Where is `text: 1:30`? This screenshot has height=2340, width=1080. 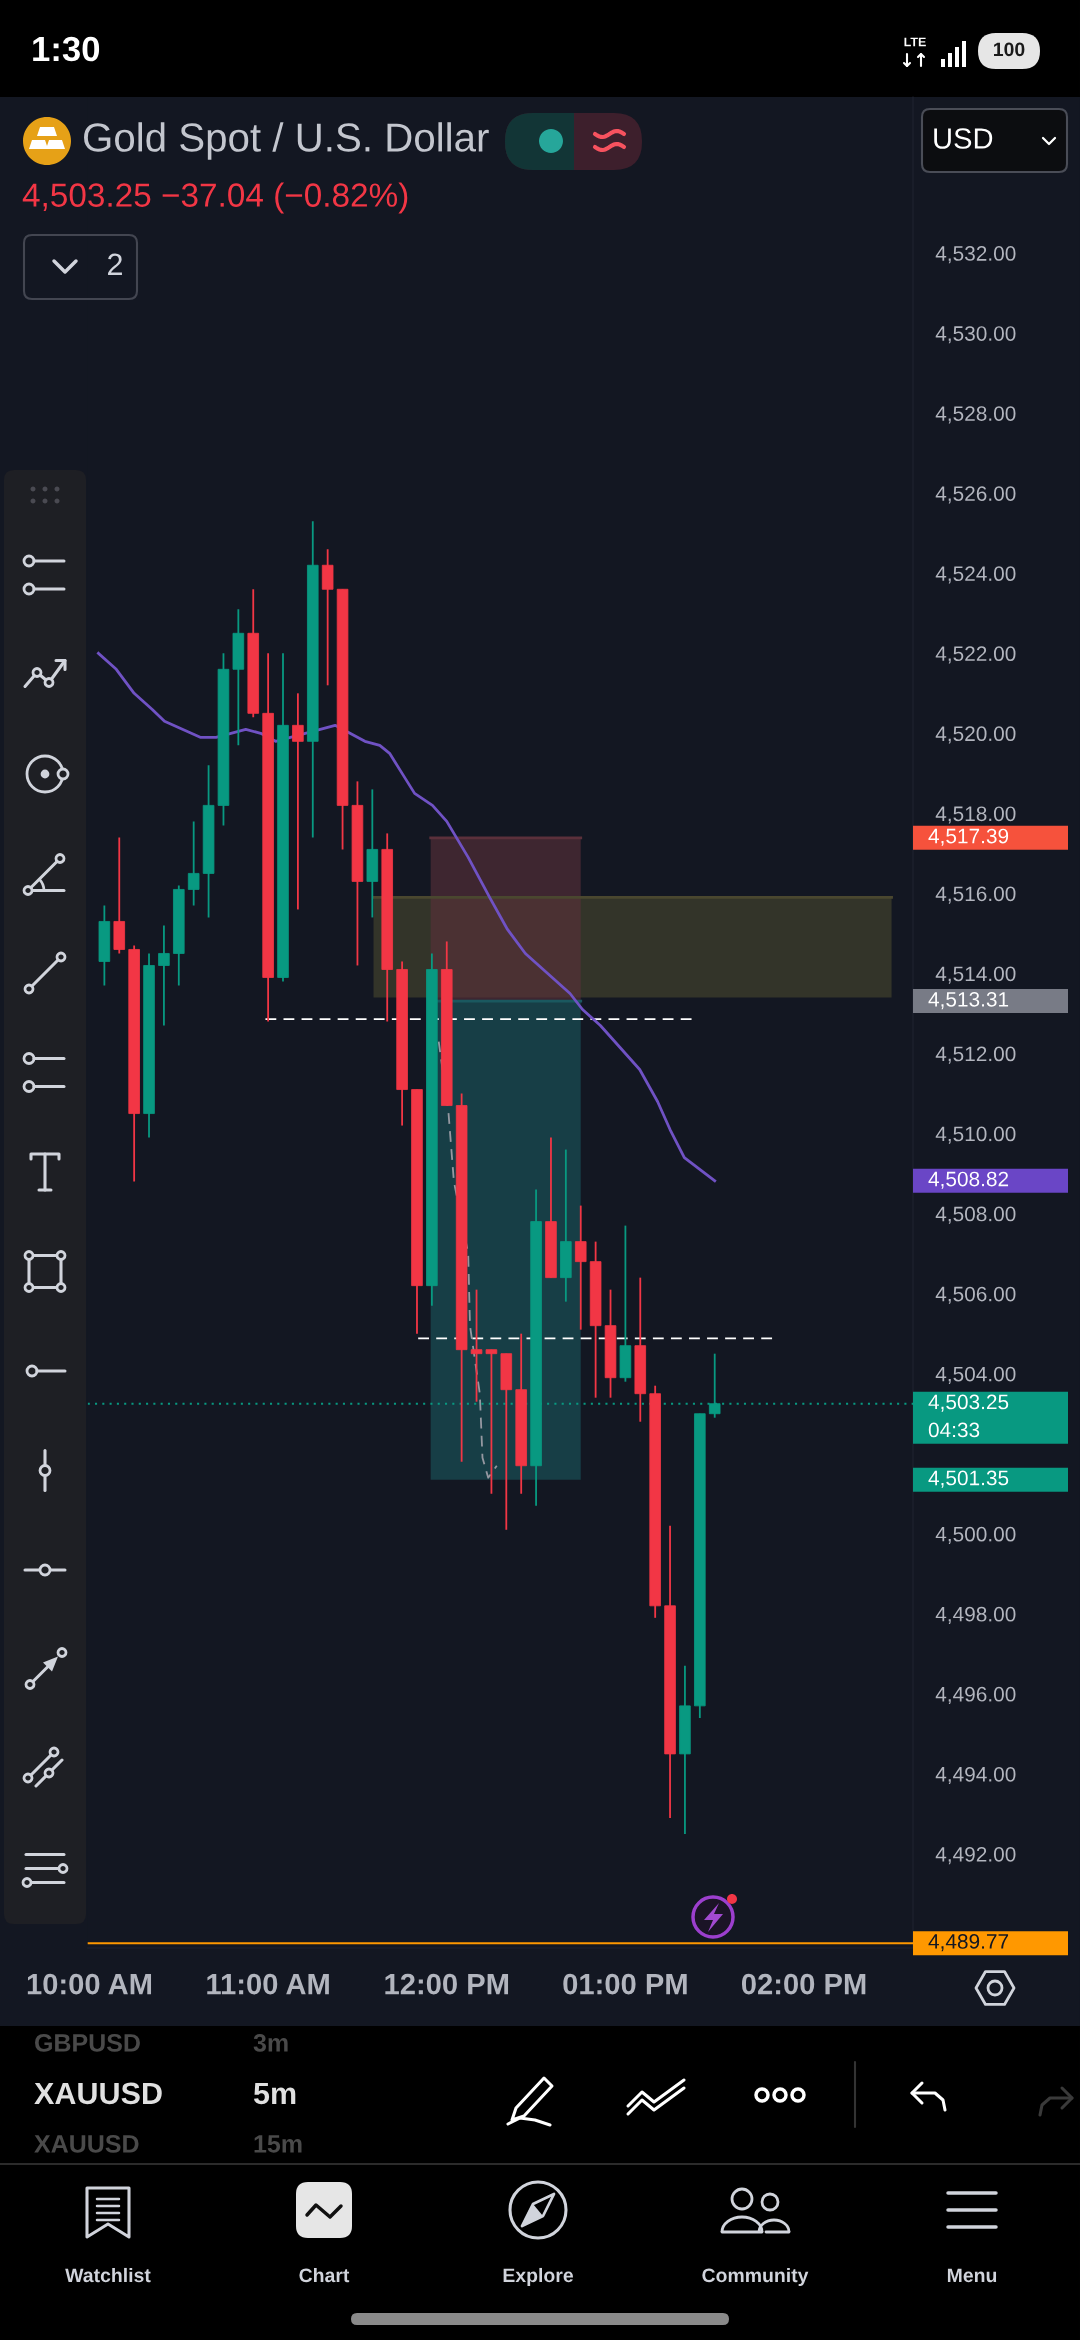
text: 1:30 is located at coordinates (66, 49).